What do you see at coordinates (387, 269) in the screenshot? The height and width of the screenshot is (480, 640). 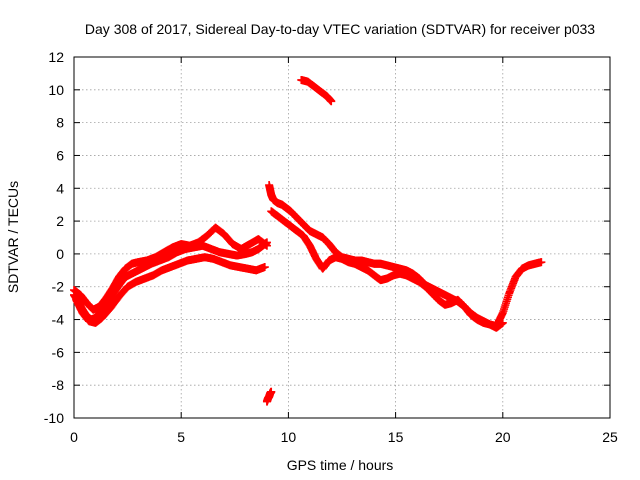 I see `series-spike_lower` at bounding box center [387, 269].